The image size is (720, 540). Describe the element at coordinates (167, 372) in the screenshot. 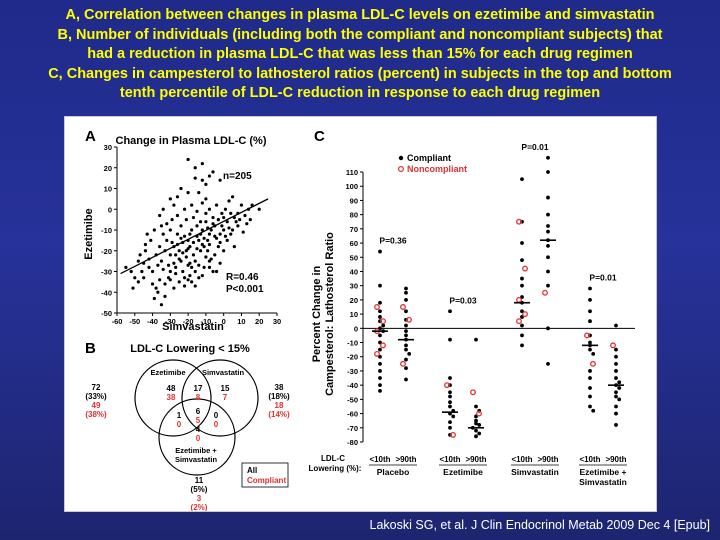

I see `venn-label-ezetimibe: Ezetimibe` at that location.